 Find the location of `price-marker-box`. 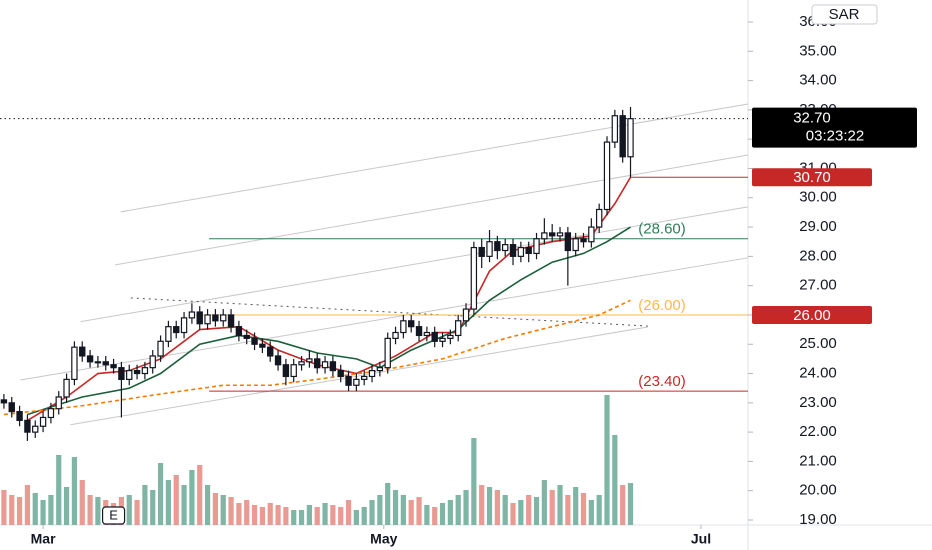

price-marker-box is located at coordinates (812, 177).